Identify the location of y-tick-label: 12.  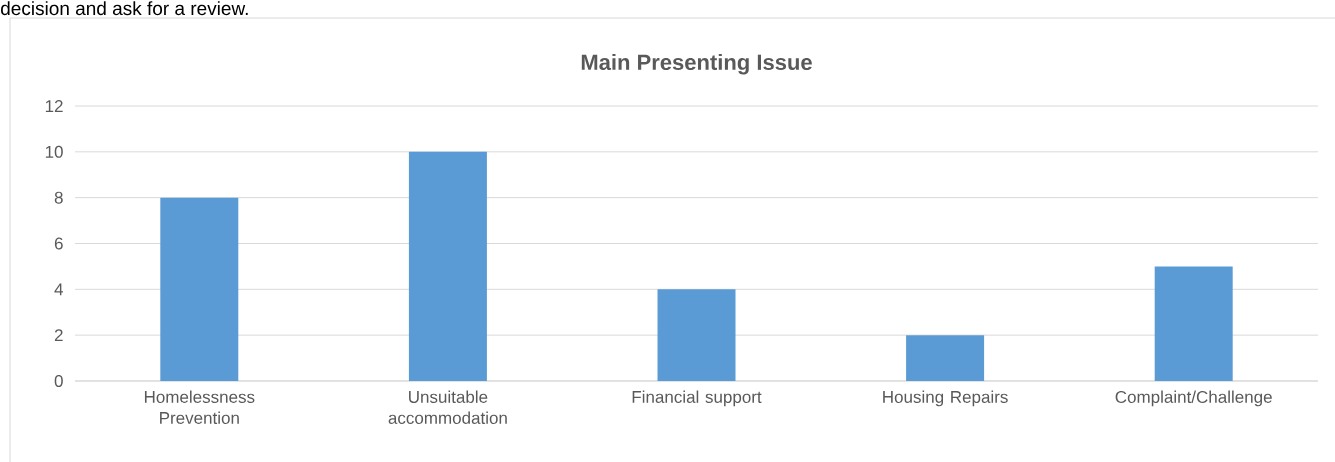
(54, 106).